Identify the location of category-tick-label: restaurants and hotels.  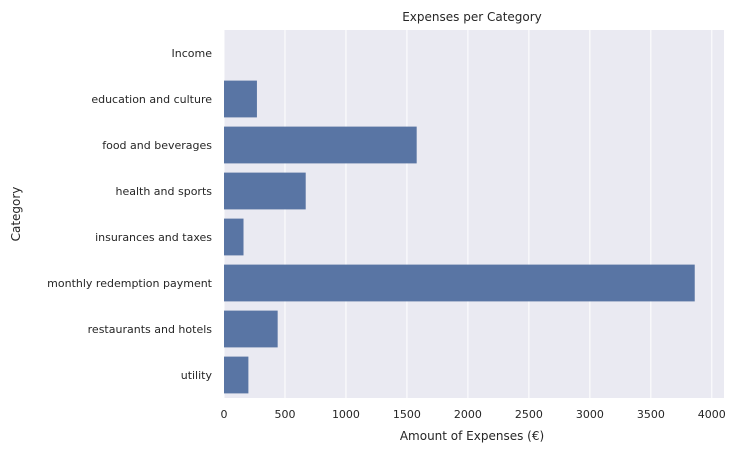
(150, 329).